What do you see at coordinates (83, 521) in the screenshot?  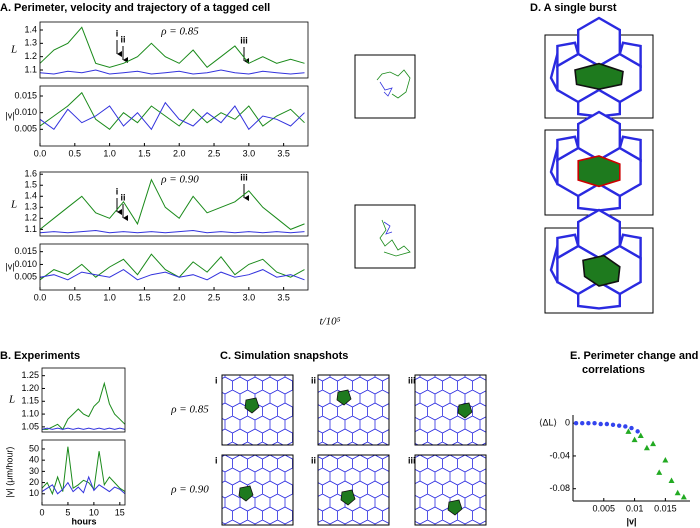 I see `x-axis-label: hours` at bounding box center [83, 521].